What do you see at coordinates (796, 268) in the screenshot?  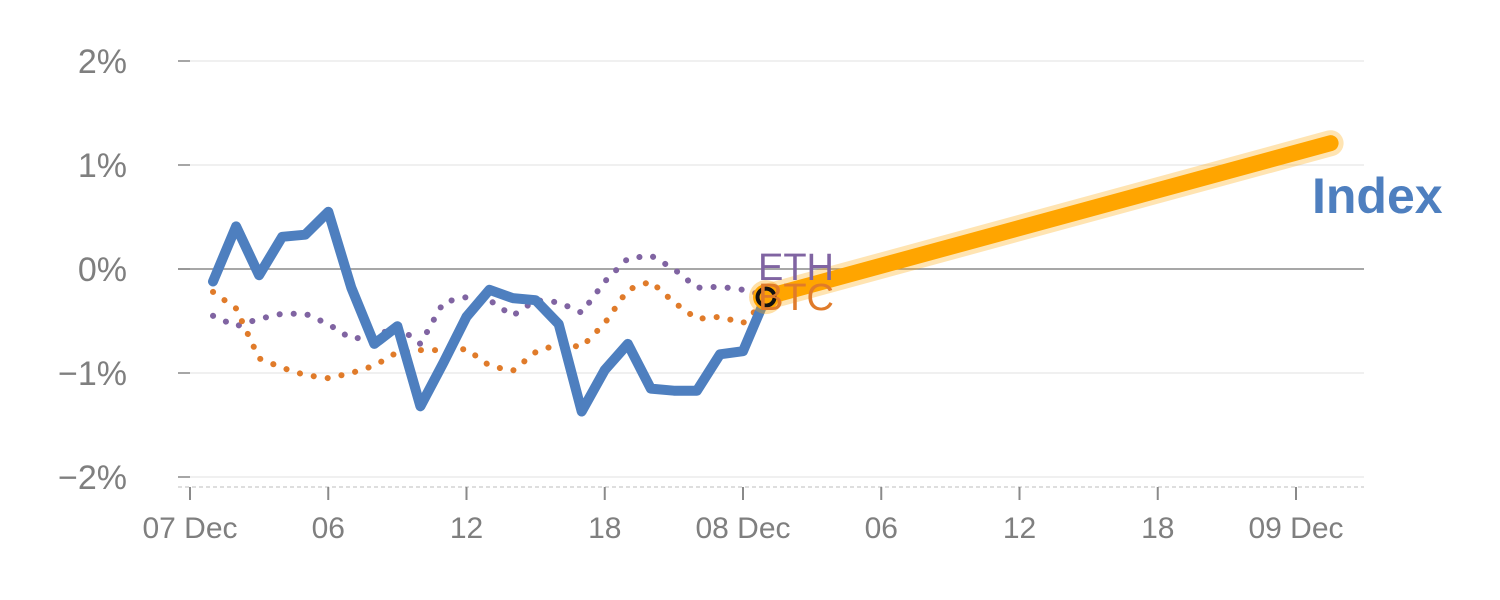 I see `eth-label: ETH` at bounding box center [796, 268].